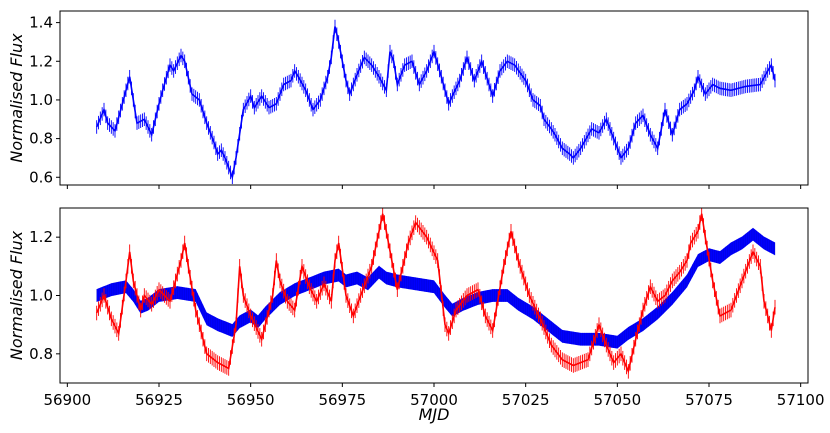 The height and width of the screenshot is (433, 830). Describe the element at coordinates (41, 23) in the screenshot. I see `y-tick-label: 1.4` at that location.